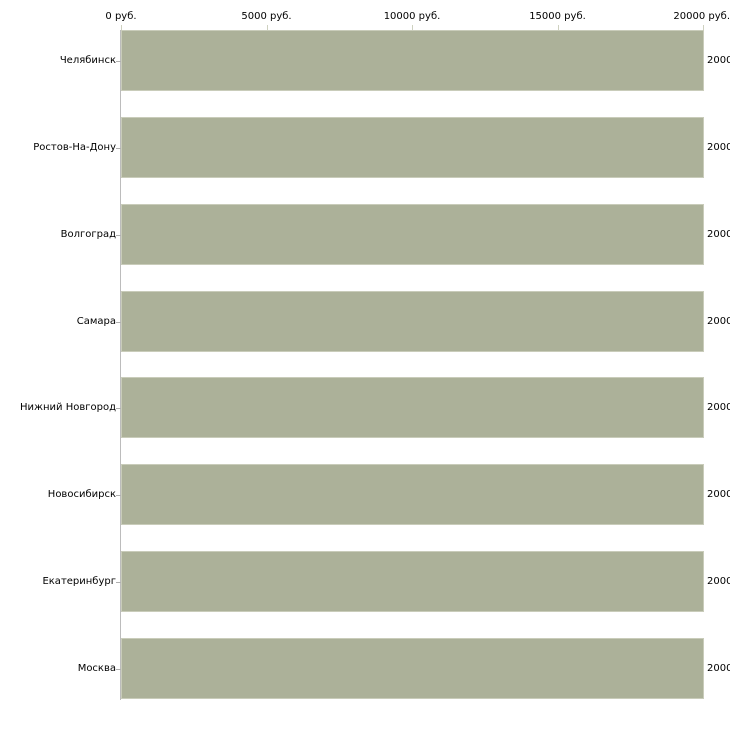  I want to click on category-label: Екатеринбург, so click(79, 581).